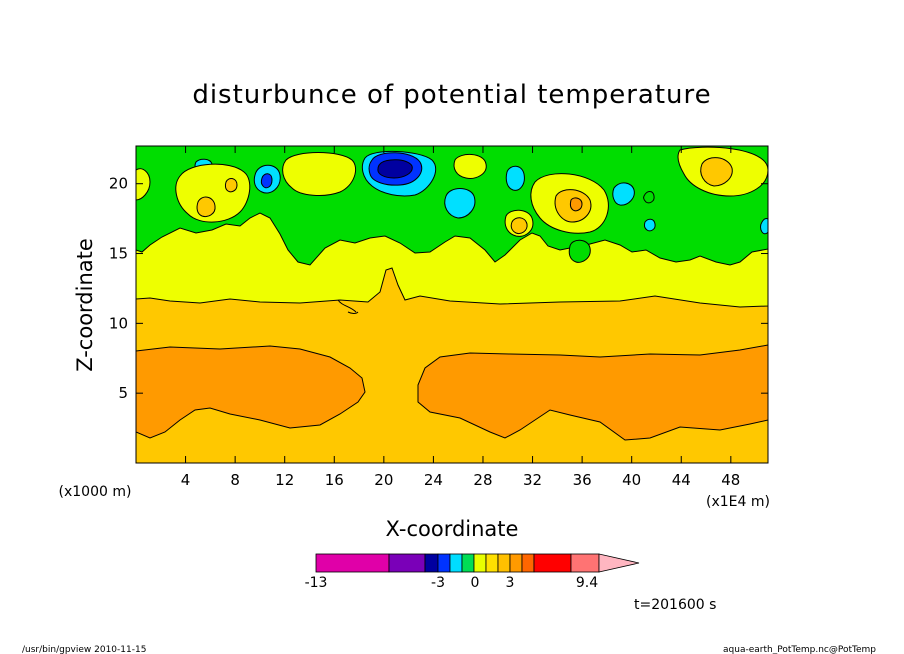  I want to click on x-tick-label: 24, so click(433, 480).